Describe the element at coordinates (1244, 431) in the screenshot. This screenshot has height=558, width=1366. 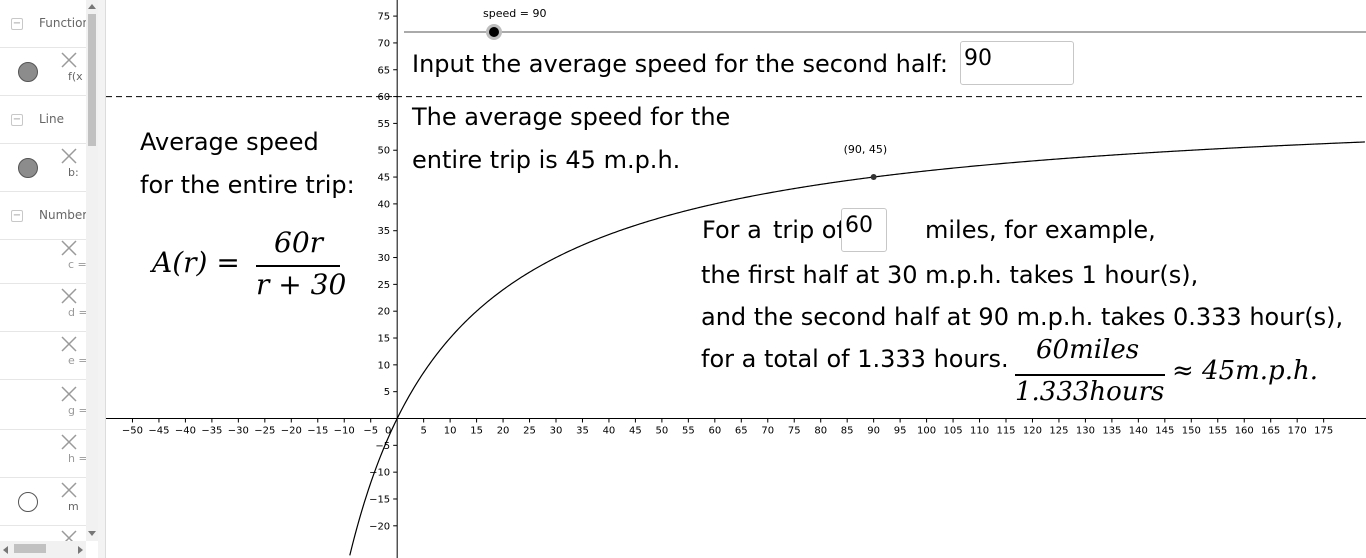
I see `x-tick-label: 160` at that location.